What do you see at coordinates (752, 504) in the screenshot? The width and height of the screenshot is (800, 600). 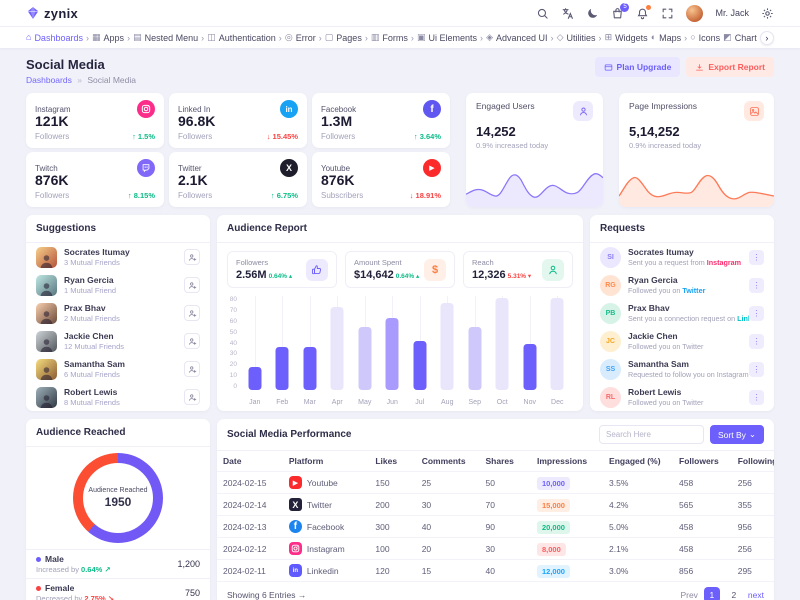 I see `cell-following: 355` at bounding box center [752, 504].